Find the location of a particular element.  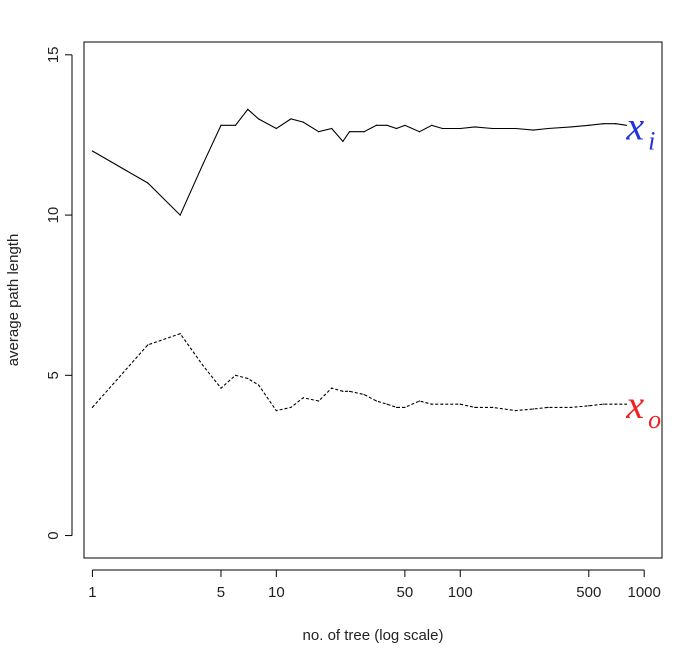

x-tick-label: 100 is located at coordinates (460, 592).